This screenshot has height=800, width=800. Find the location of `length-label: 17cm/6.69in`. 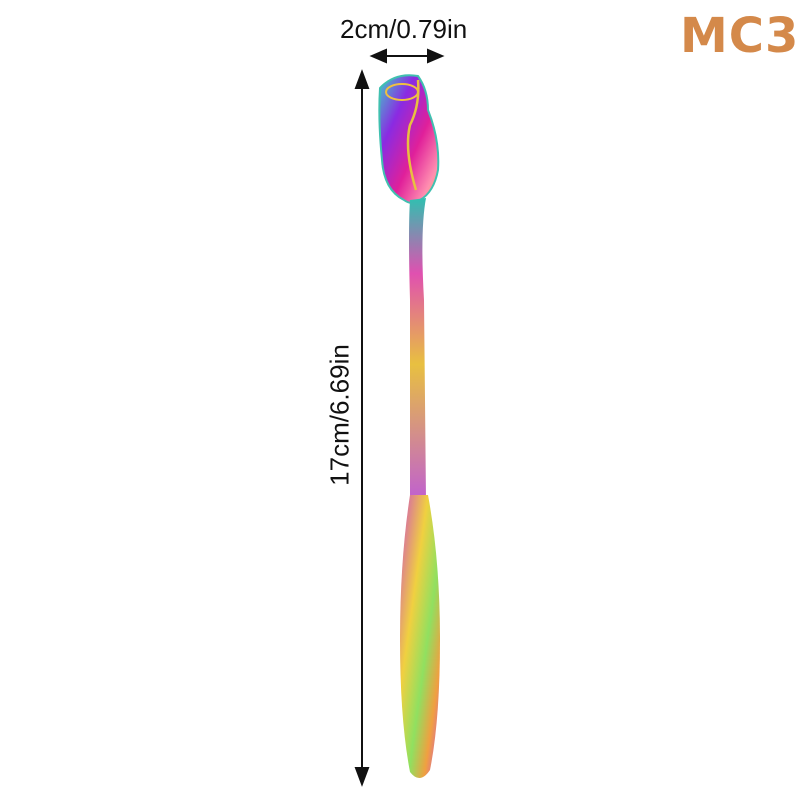

length-label: 17cm/6.69in is located at coordinates (339, 415).